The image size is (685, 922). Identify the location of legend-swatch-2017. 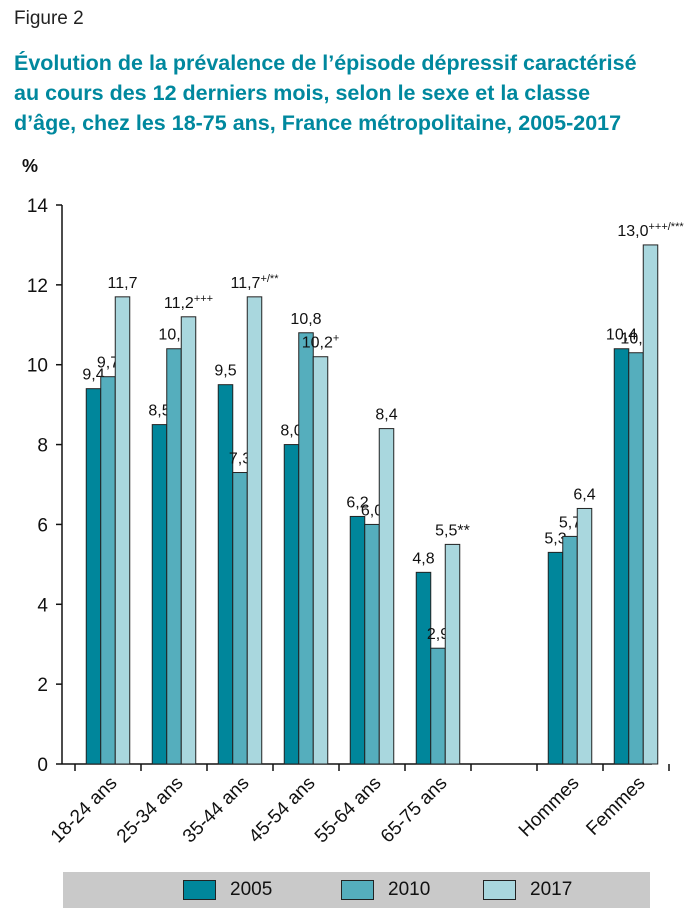
(499, 890).